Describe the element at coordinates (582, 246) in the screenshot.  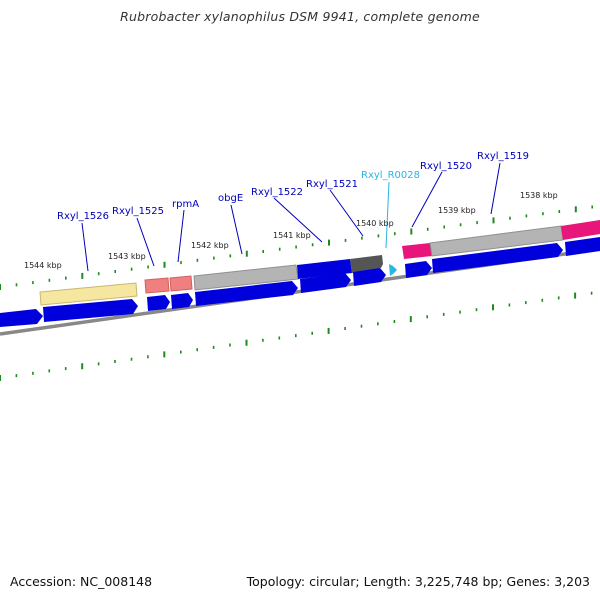
I see `cds-next` at that location.